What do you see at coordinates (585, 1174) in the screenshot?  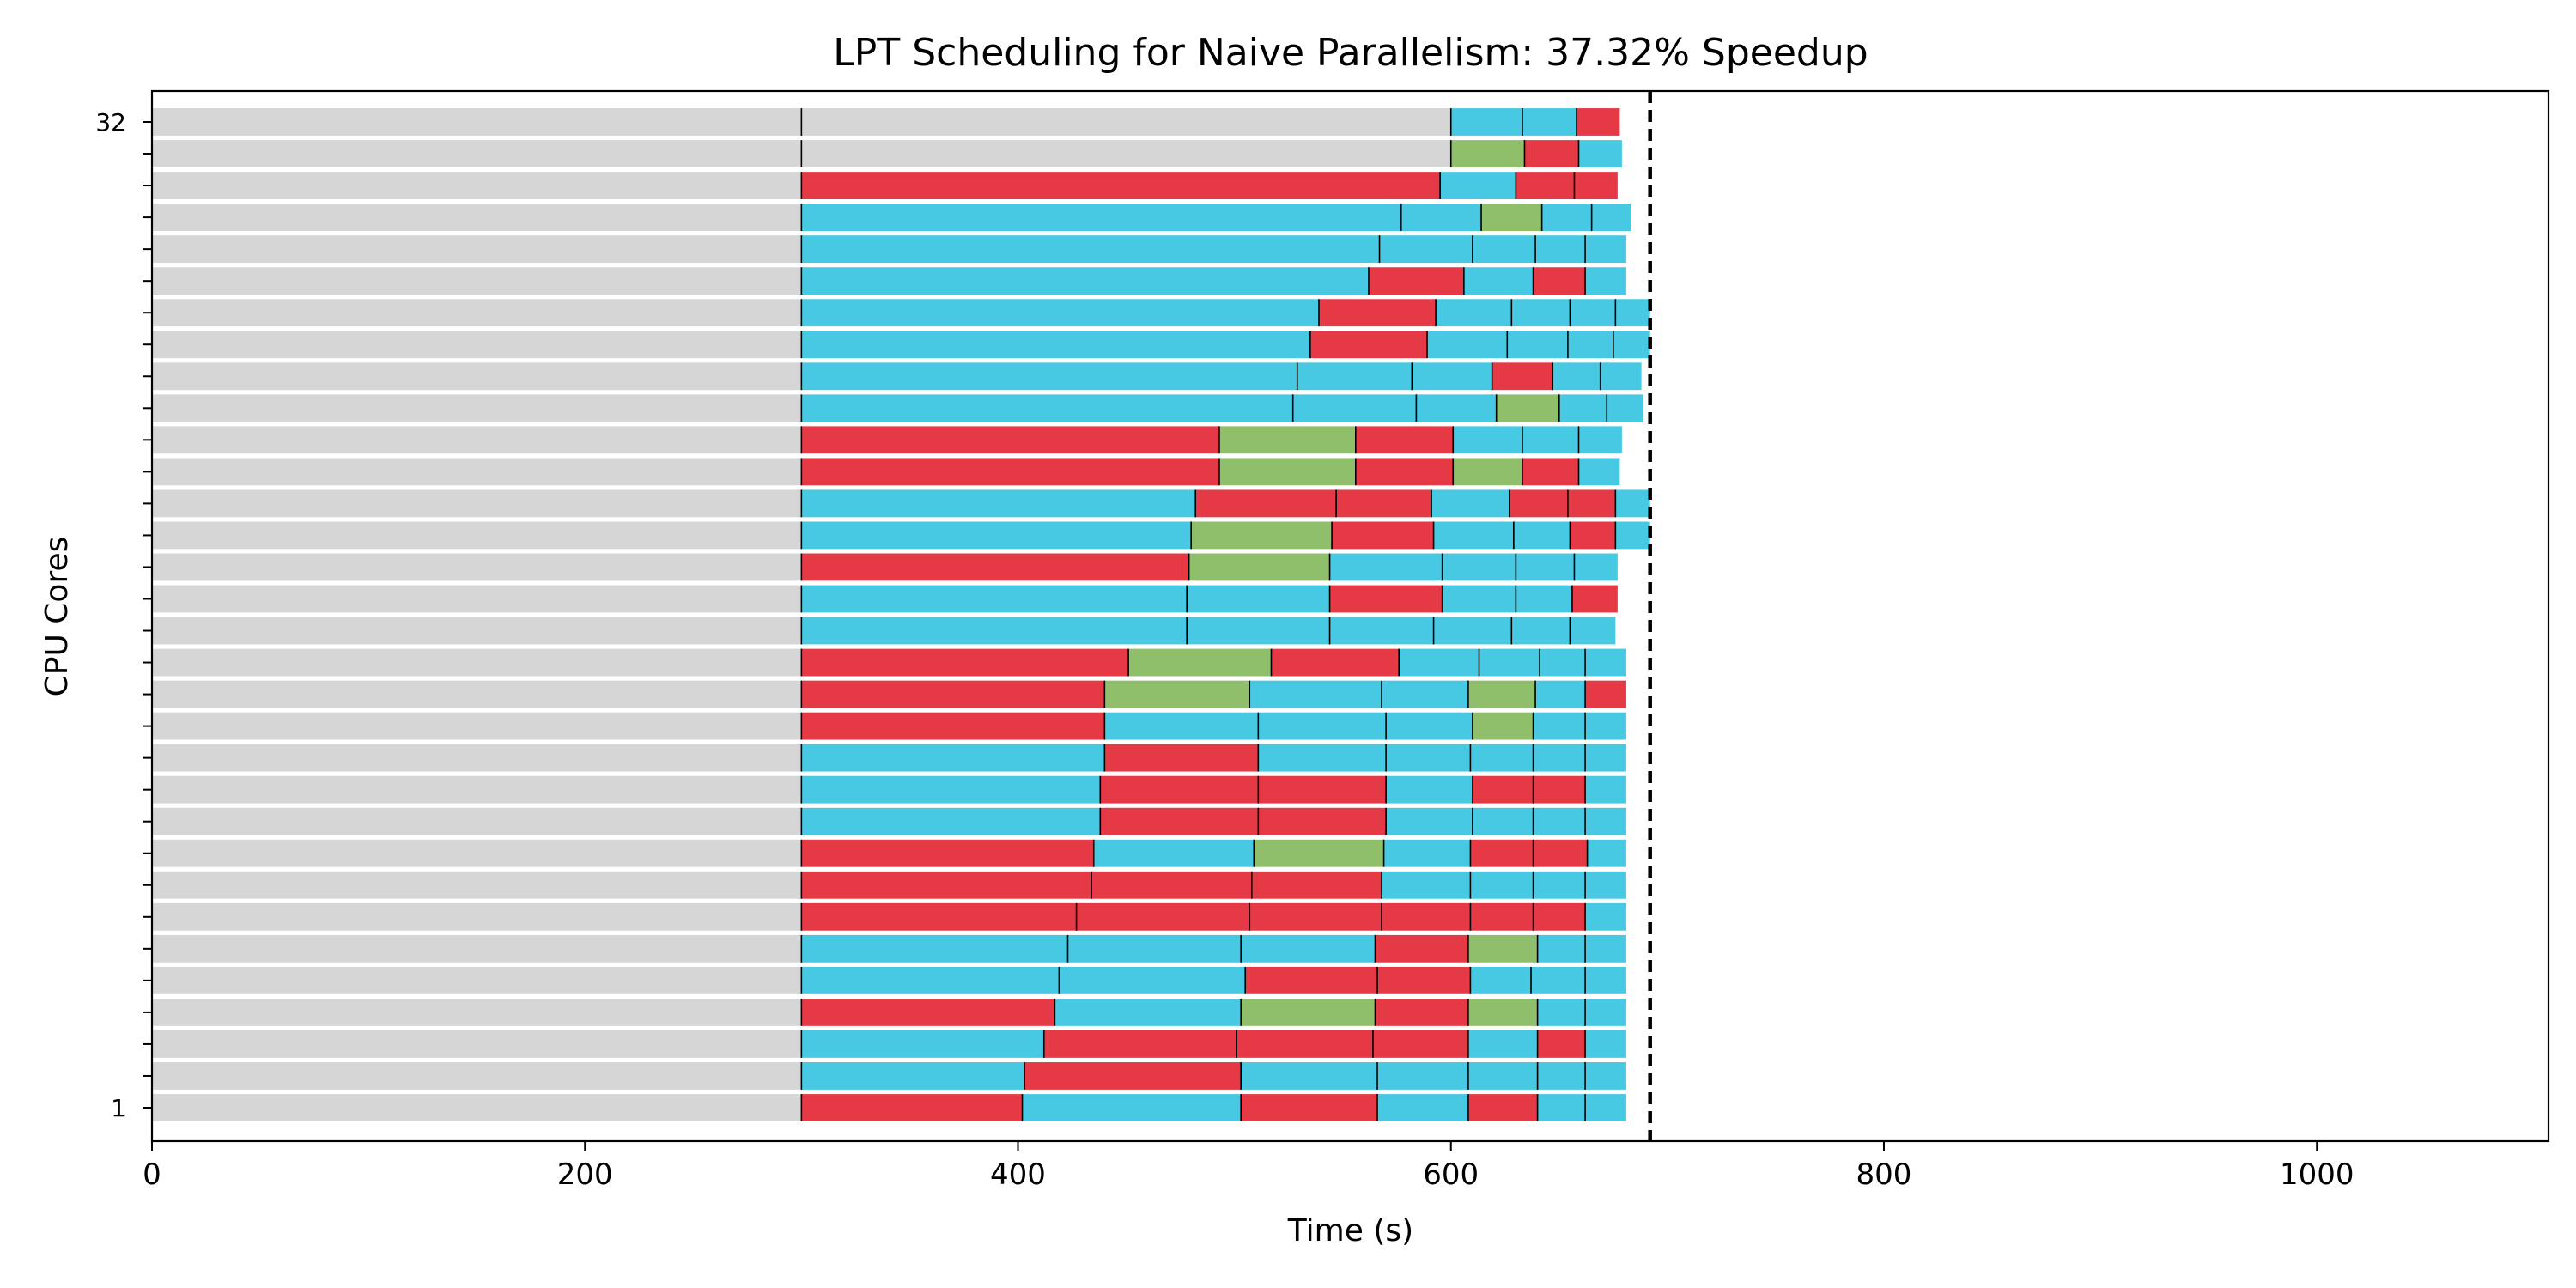 I see `x-tick-label: 200` at bounding box center [585, 1174].